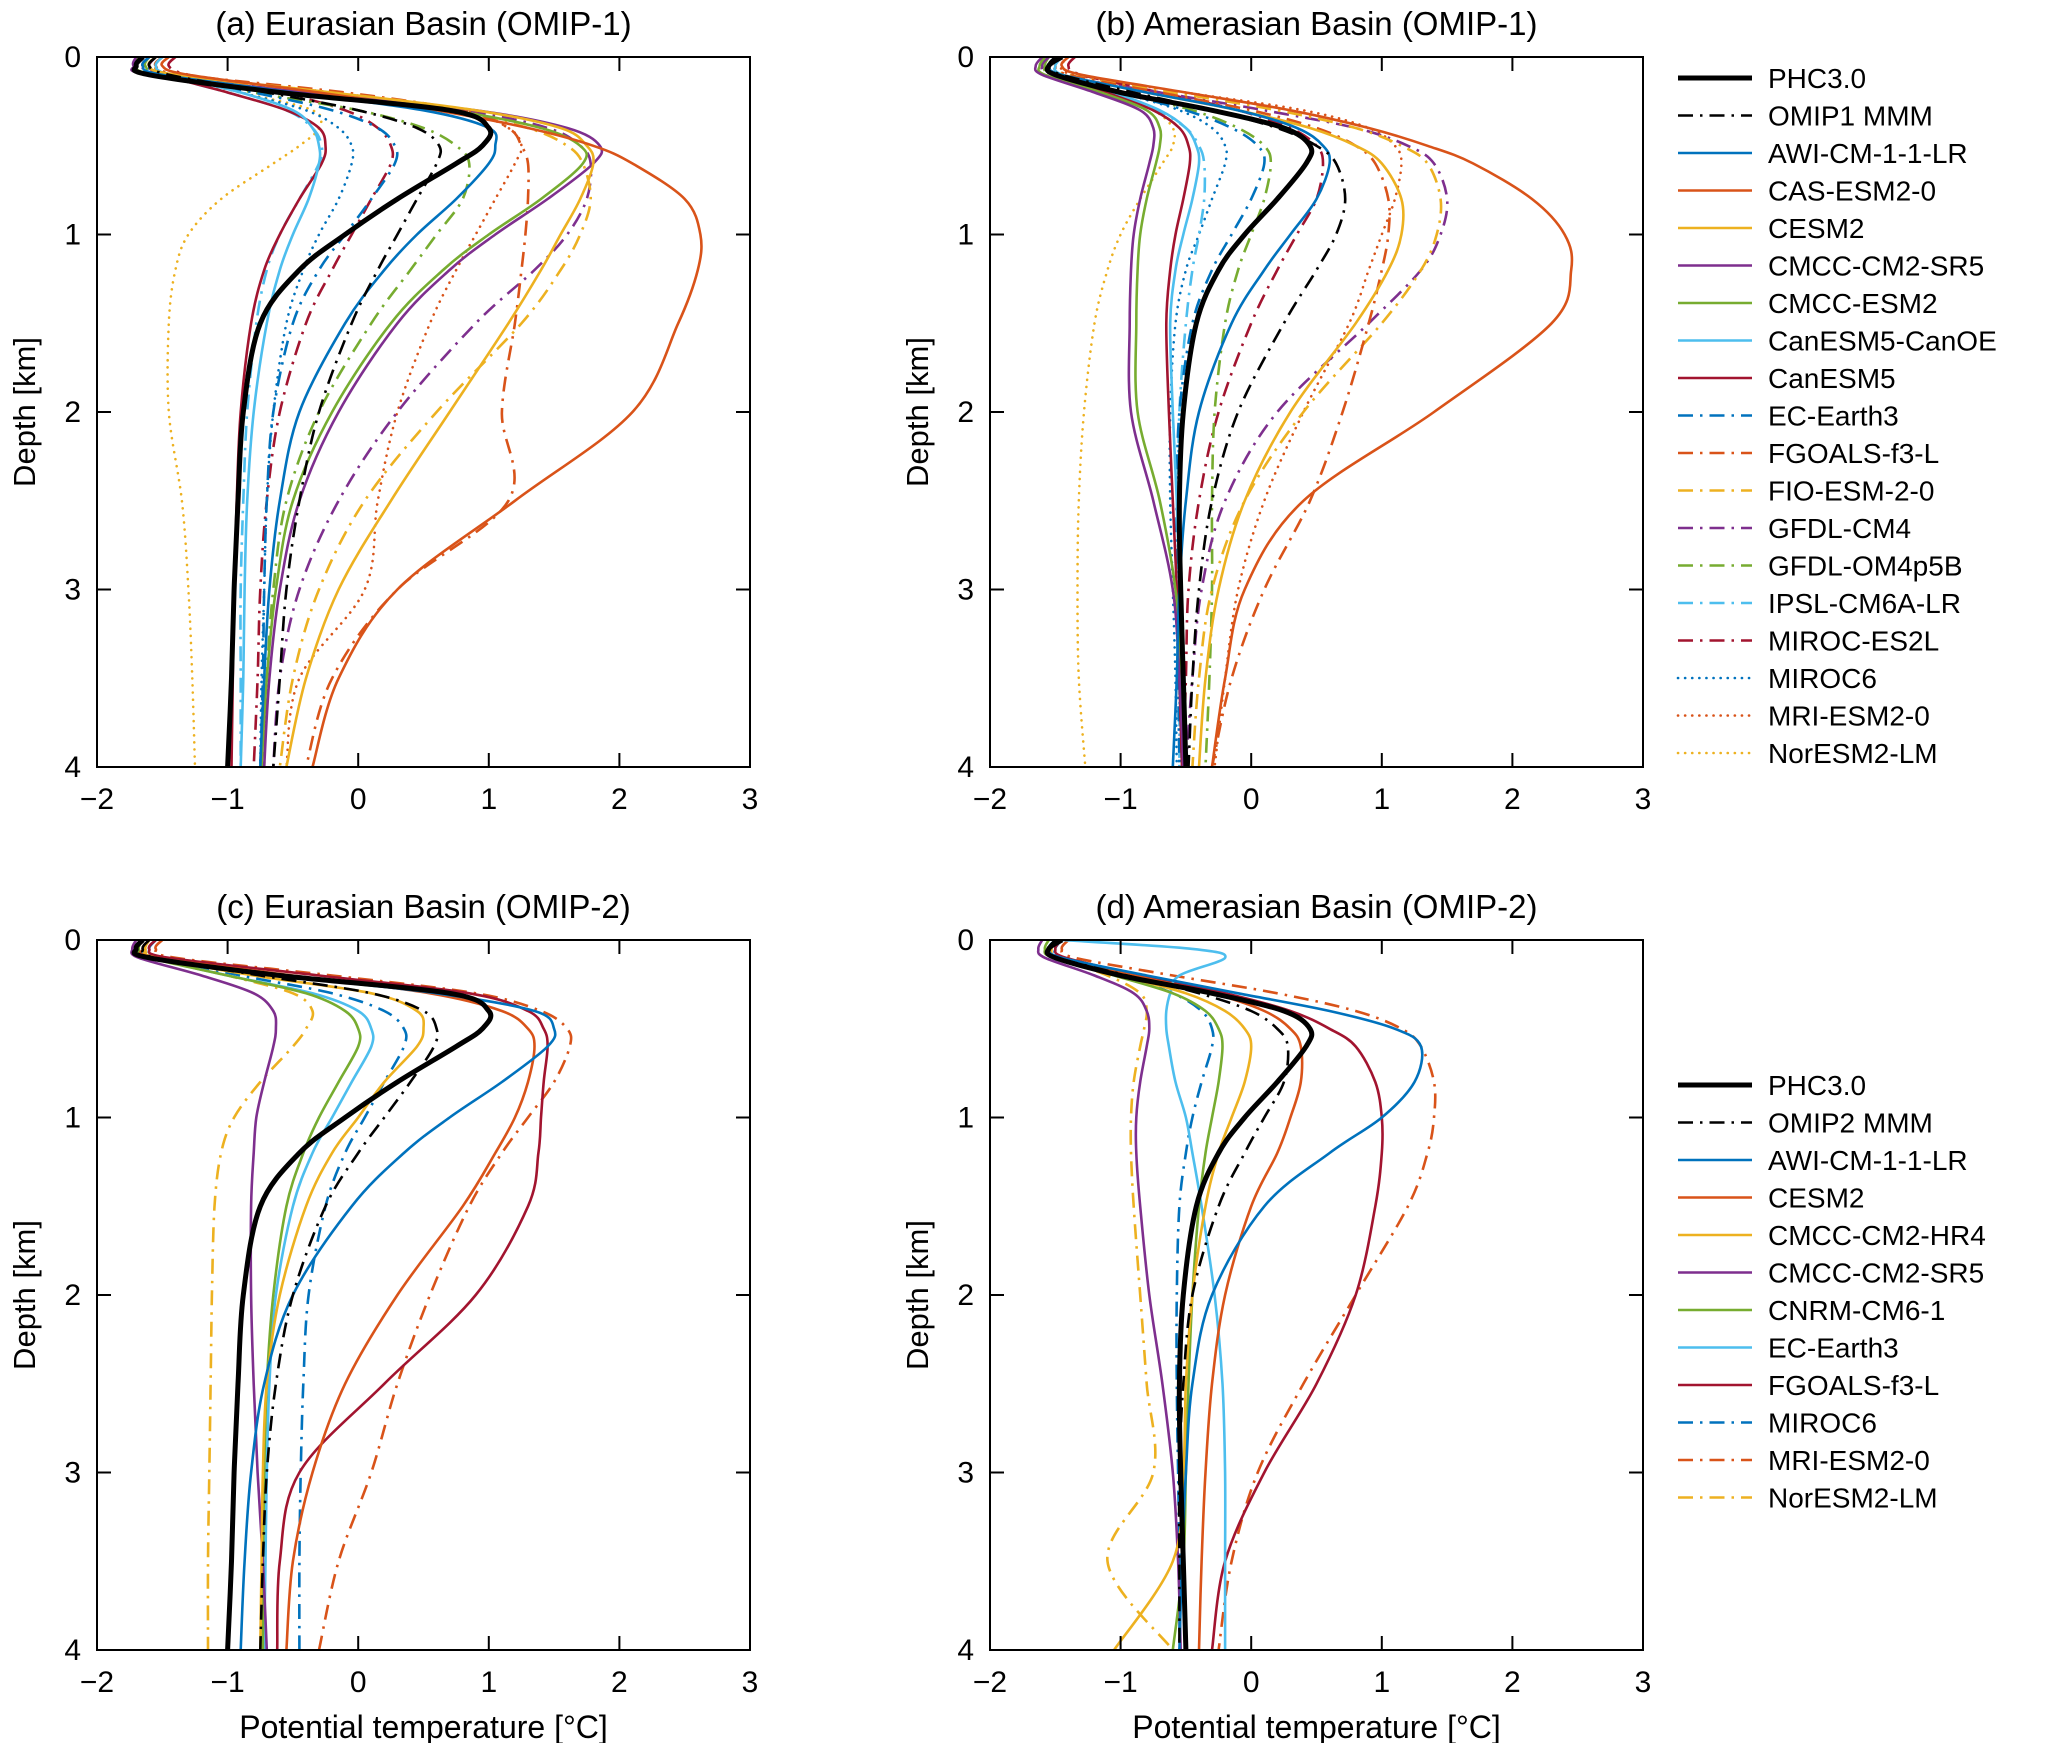  What do you see at coordinates (1317, 906) in the screenshot?
I see `panel-d-title: (d) Amerasian Basin (OMIP-2)` at bounding box center [1317, 906].